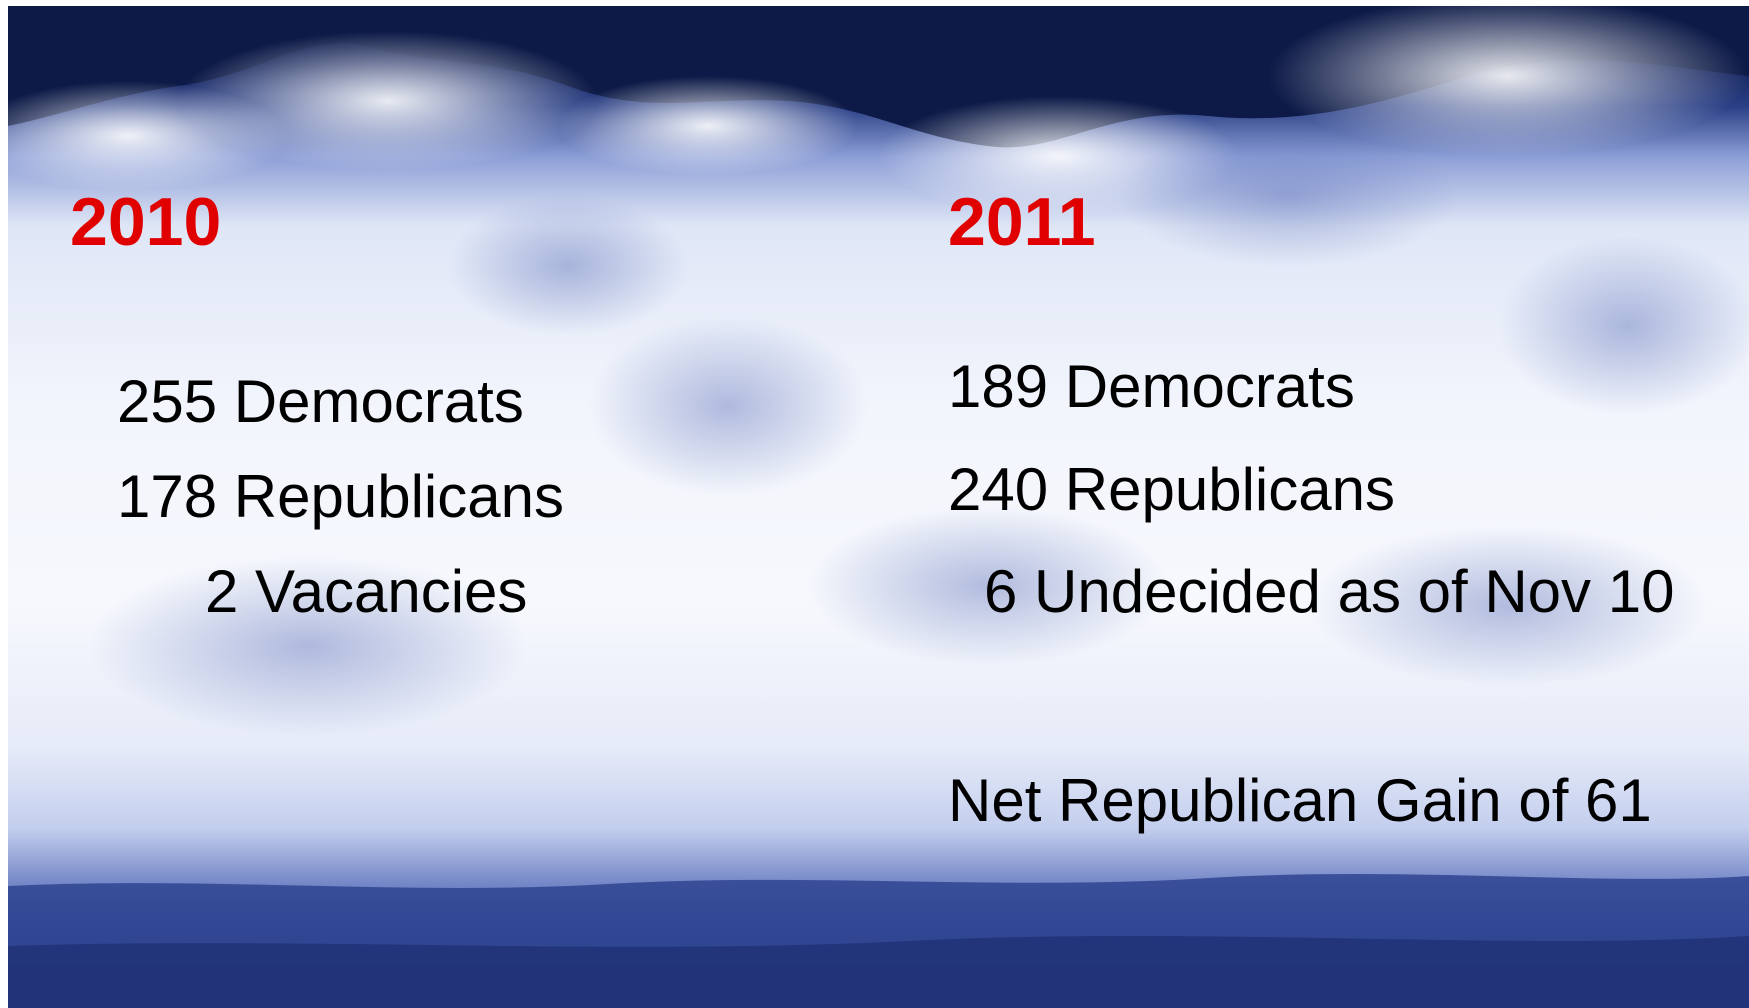 This screenshot has height=1008, width=1749. What do you see at coordinates (340, 496) in the screenshot?
I see `republicans-2010: 178 Republicans` at bounding box center [340, 496].